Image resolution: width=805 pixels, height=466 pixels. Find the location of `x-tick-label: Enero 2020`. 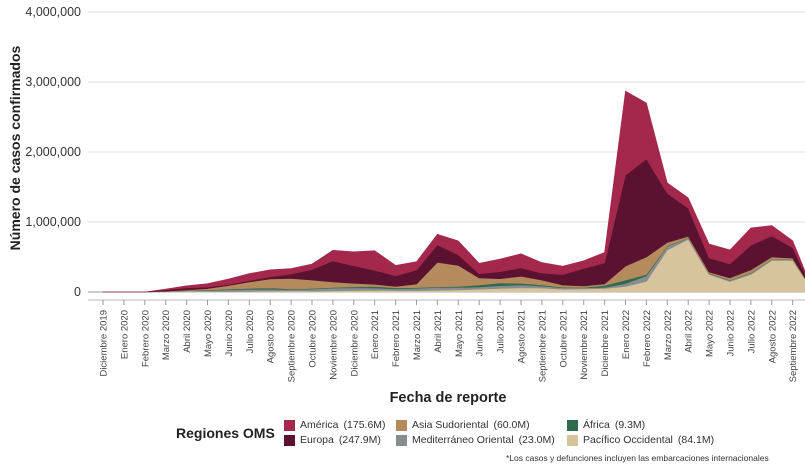

x-tick-label: Enero 2020 is located at coordinates (124, 334).